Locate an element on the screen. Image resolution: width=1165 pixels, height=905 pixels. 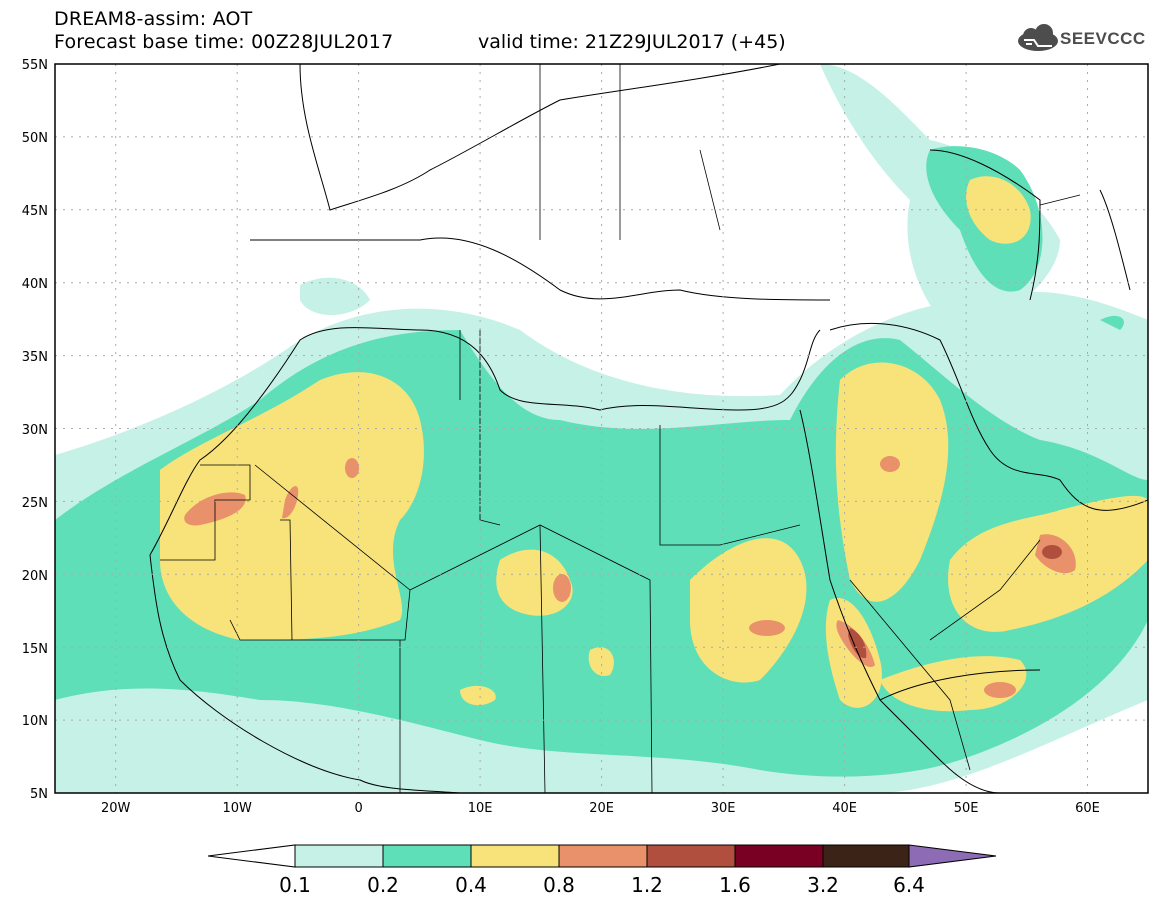
colorbar-under-arrow is located at coordinates (251, 856).